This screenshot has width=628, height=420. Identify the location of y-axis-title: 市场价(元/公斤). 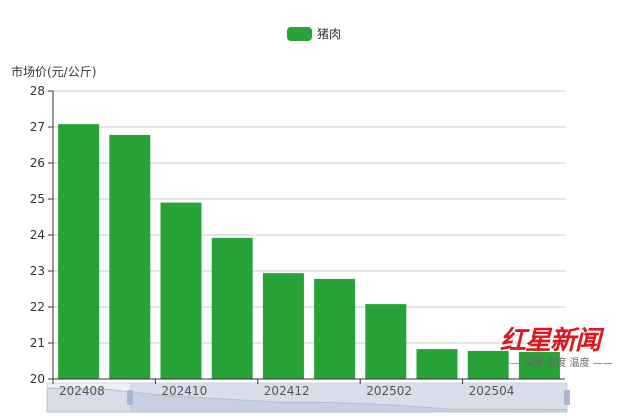
(54, 72).